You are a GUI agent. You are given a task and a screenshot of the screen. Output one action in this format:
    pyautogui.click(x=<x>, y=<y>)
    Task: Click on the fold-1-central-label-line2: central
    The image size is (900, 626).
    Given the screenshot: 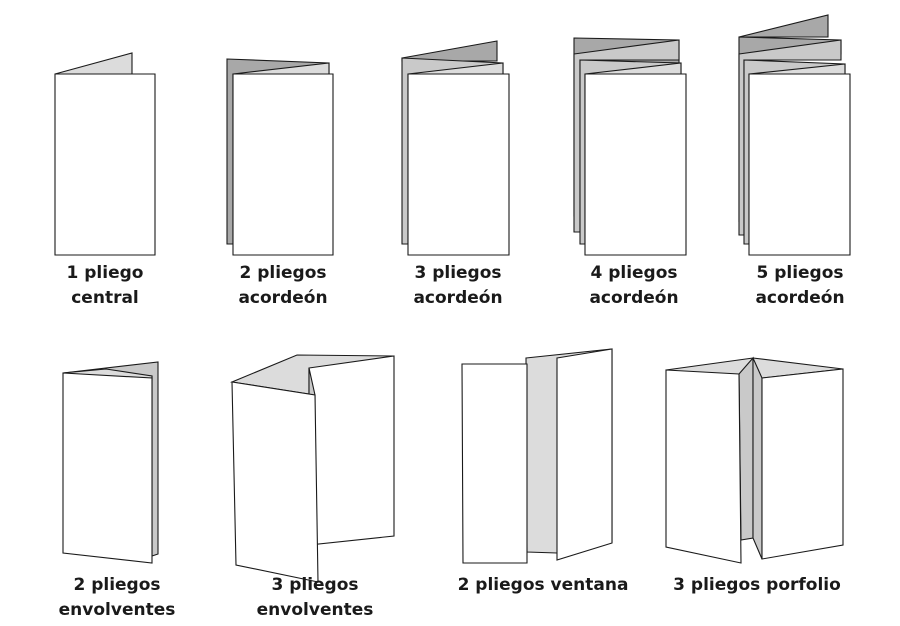 What is the action you would take?
    pyautogui.click(x=105, y=298)
    